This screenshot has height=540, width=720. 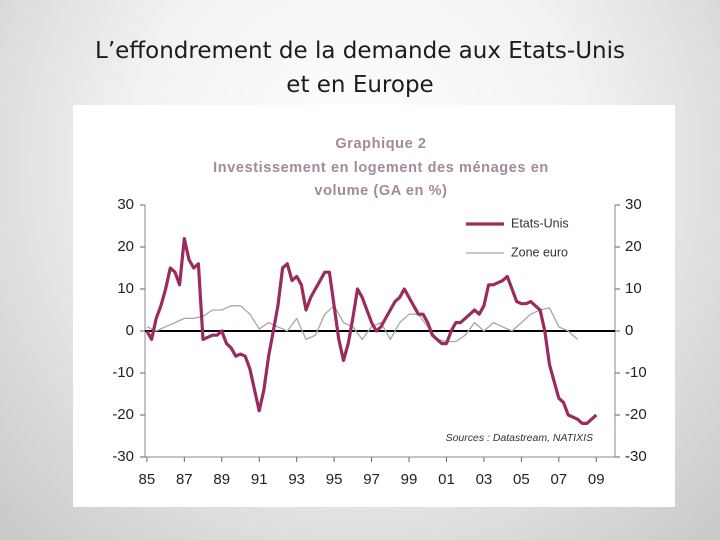 I want to click on y-tick-label: -20, so click(x=123, y=414).